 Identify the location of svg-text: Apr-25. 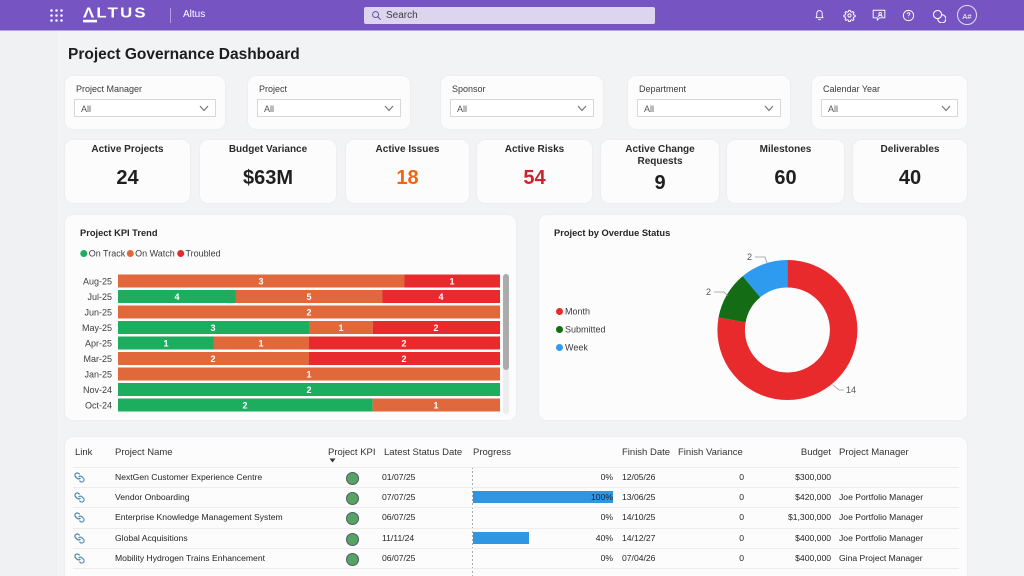
(98, 344).